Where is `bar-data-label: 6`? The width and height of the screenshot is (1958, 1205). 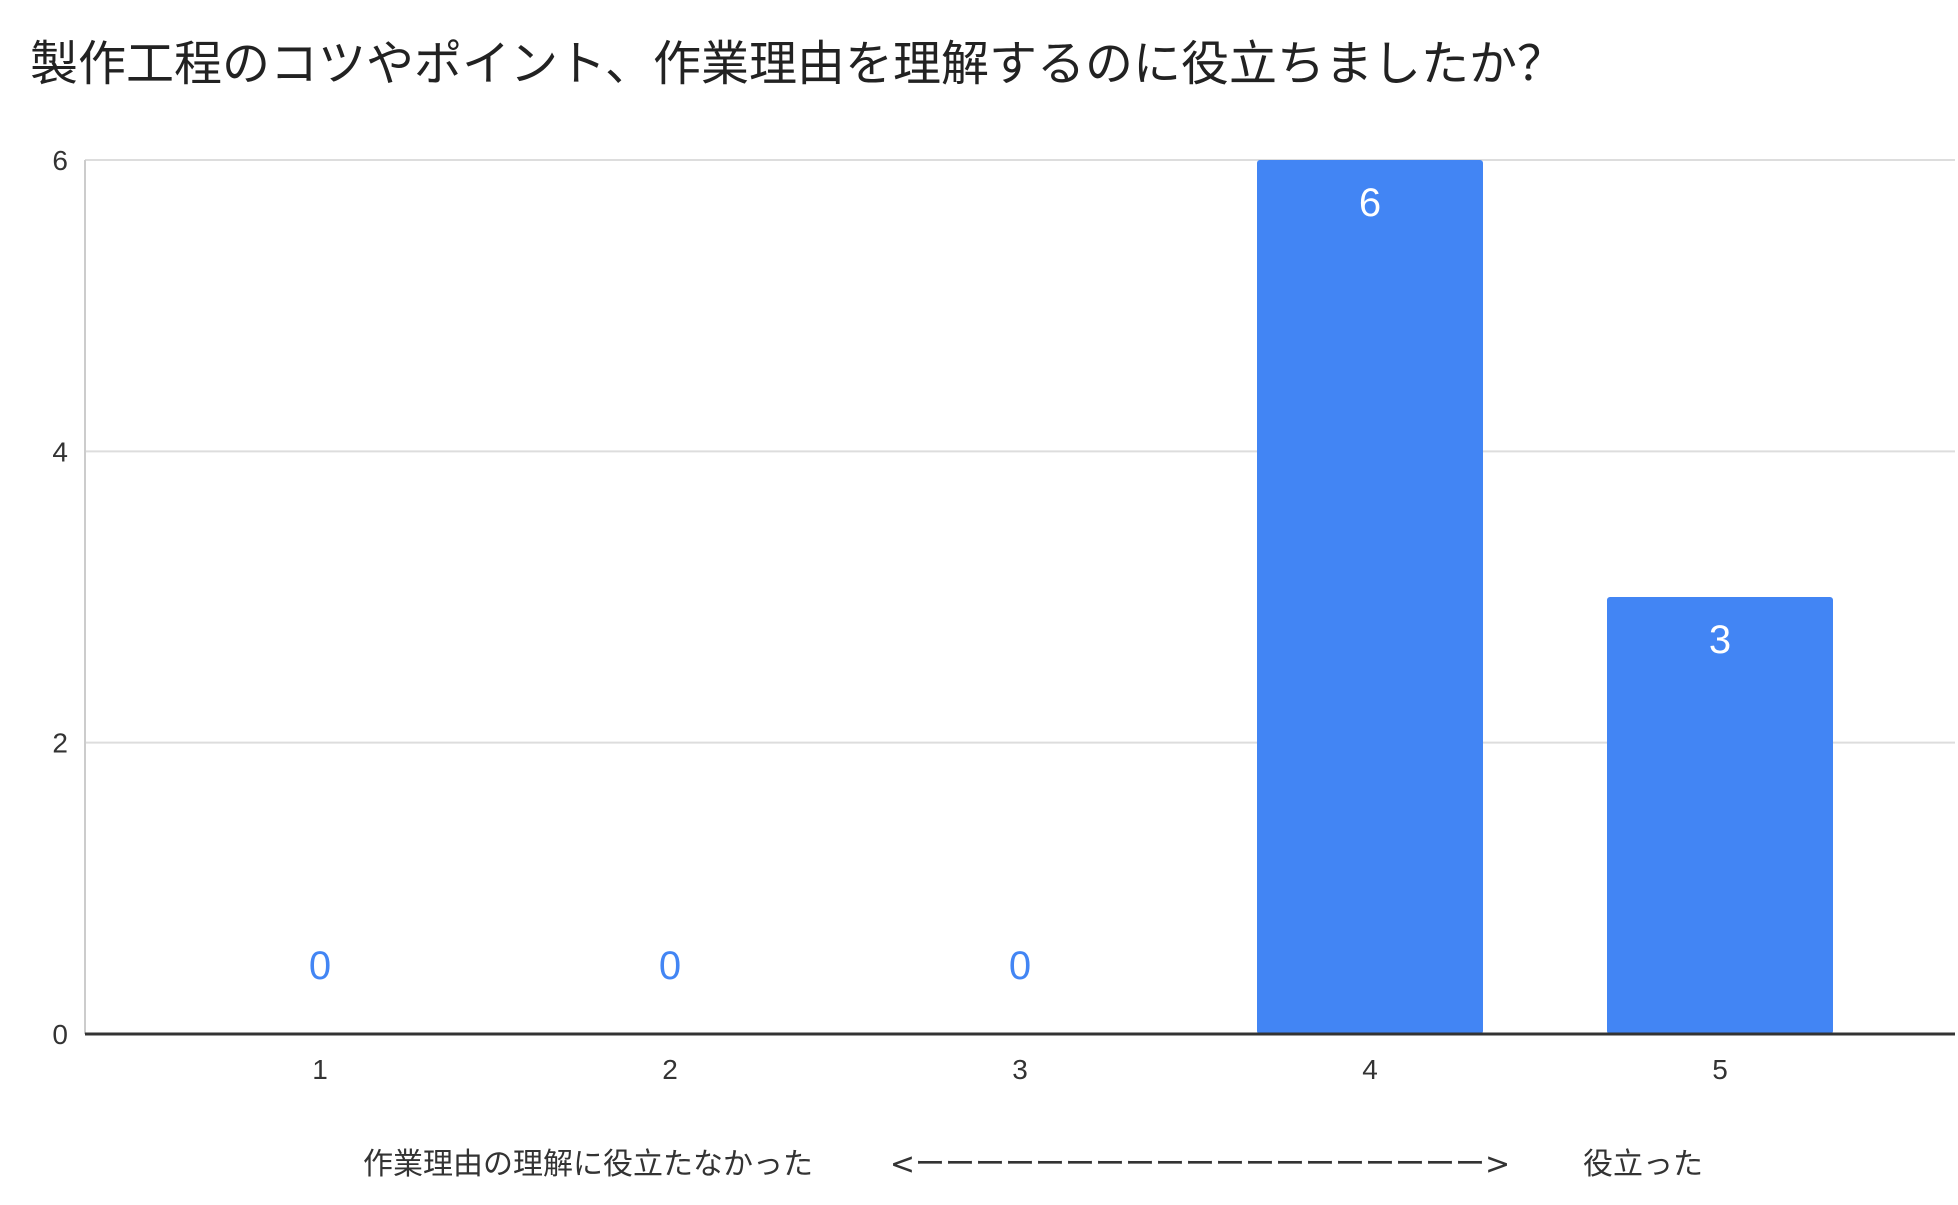
bar-data-label: 6 is located at coordinates (1370, 203).